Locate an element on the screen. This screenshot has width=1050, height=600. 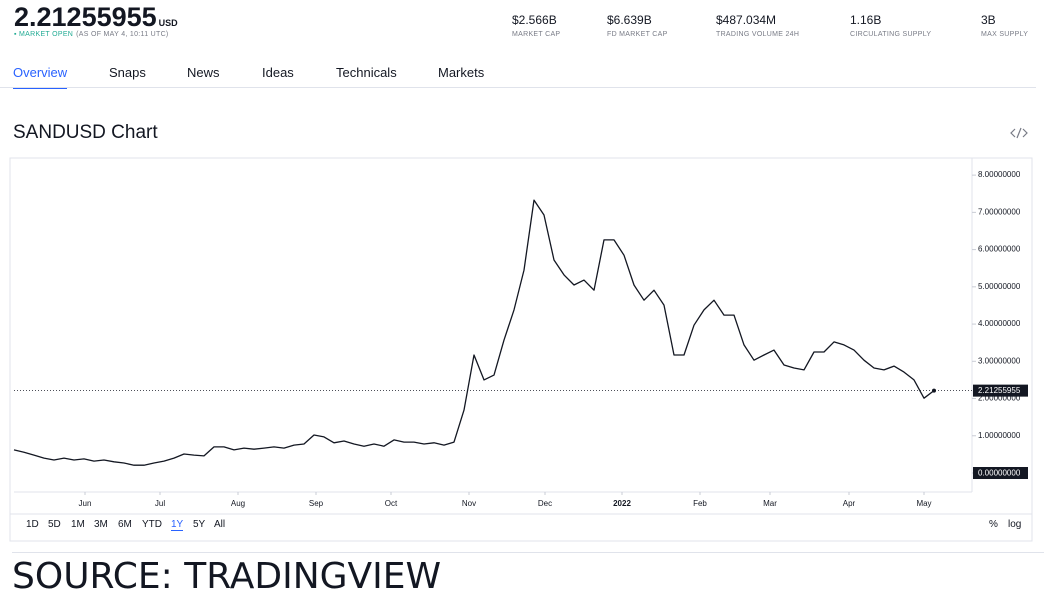
range-button: 1D is located at coordinates (32, 524).